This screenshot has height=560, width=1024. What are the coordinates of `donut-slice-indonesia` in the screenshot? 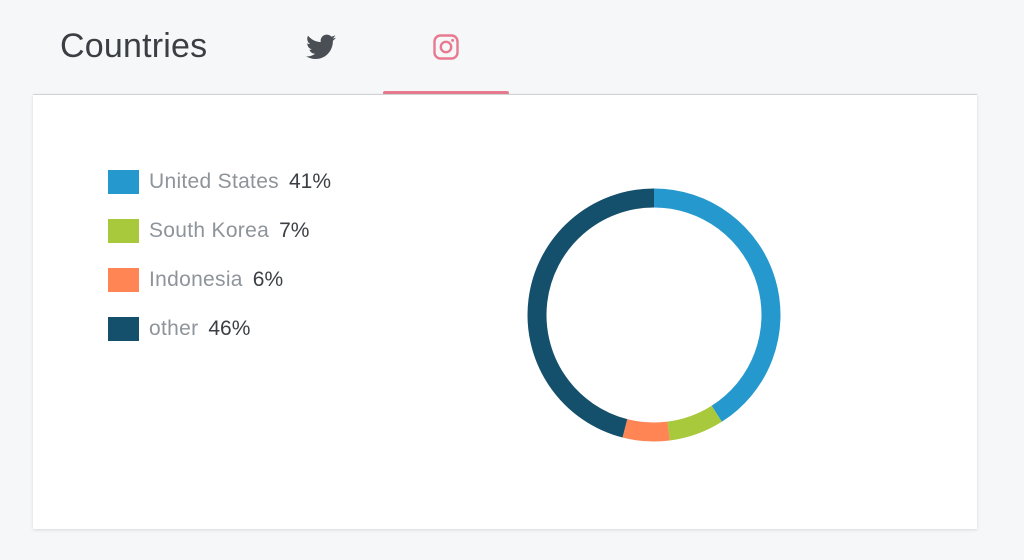 It's located at (646, 430).